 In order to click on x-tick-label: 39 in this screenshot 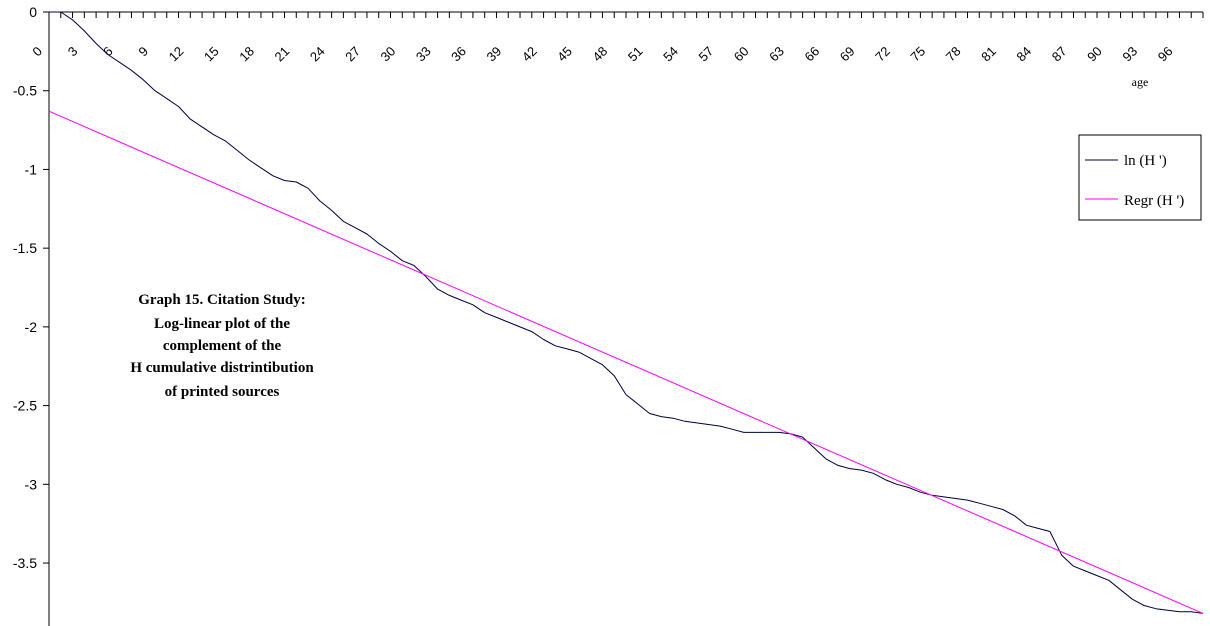, I will do `click(494, 54)`.